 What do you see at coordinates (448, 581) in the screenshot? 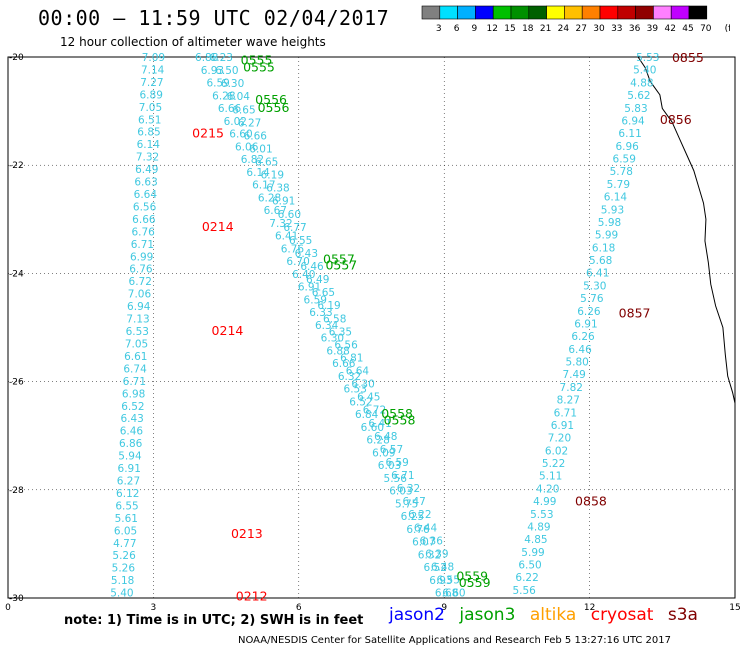
I see `wave-height-label: 6.55` at bounding box center [448, 581].